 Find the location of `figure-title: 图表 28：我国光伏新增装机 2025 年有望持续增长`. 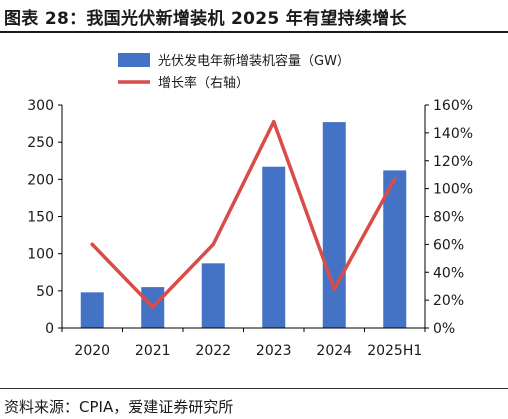

figure-title: 图表 28：我国光伏新增装机 2025 年有望持续增长 is located at coordinates (205, 19).